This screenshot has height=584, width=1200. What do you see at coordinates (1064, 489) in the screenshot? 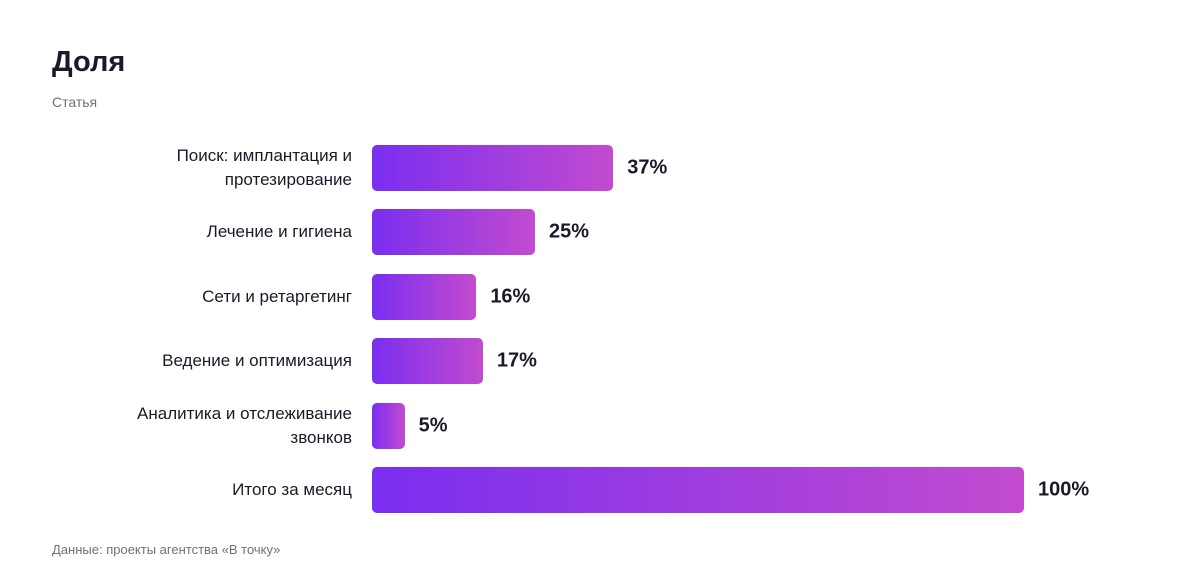
I see `value-label: 100%` at bounding box center [1064, 489].